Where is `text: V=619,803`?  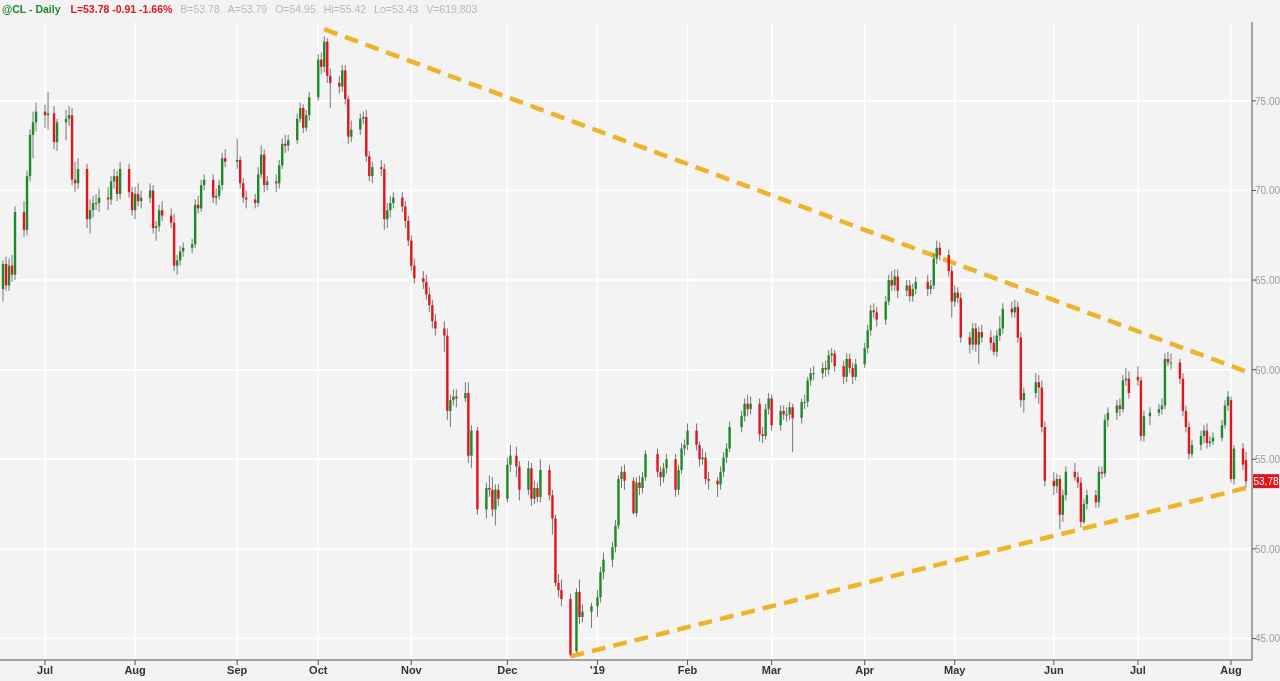 text: V=619,803 is located at coordinates (452, 9).